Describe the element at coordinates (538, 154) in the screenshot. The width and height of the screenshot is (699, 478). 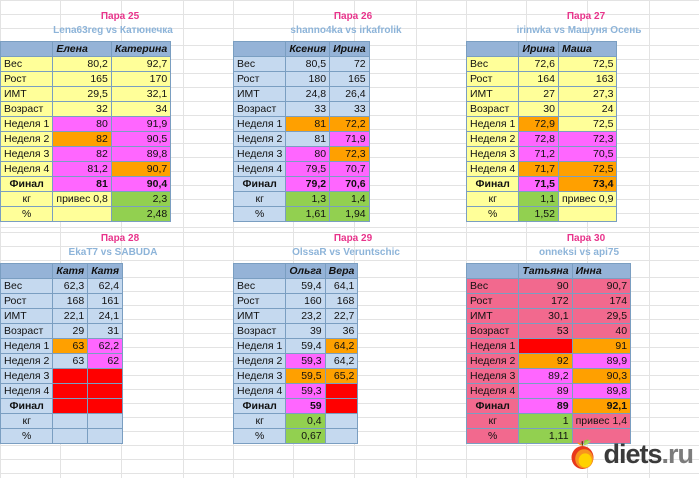
I see `value-cell-1: 71,2` at that location.